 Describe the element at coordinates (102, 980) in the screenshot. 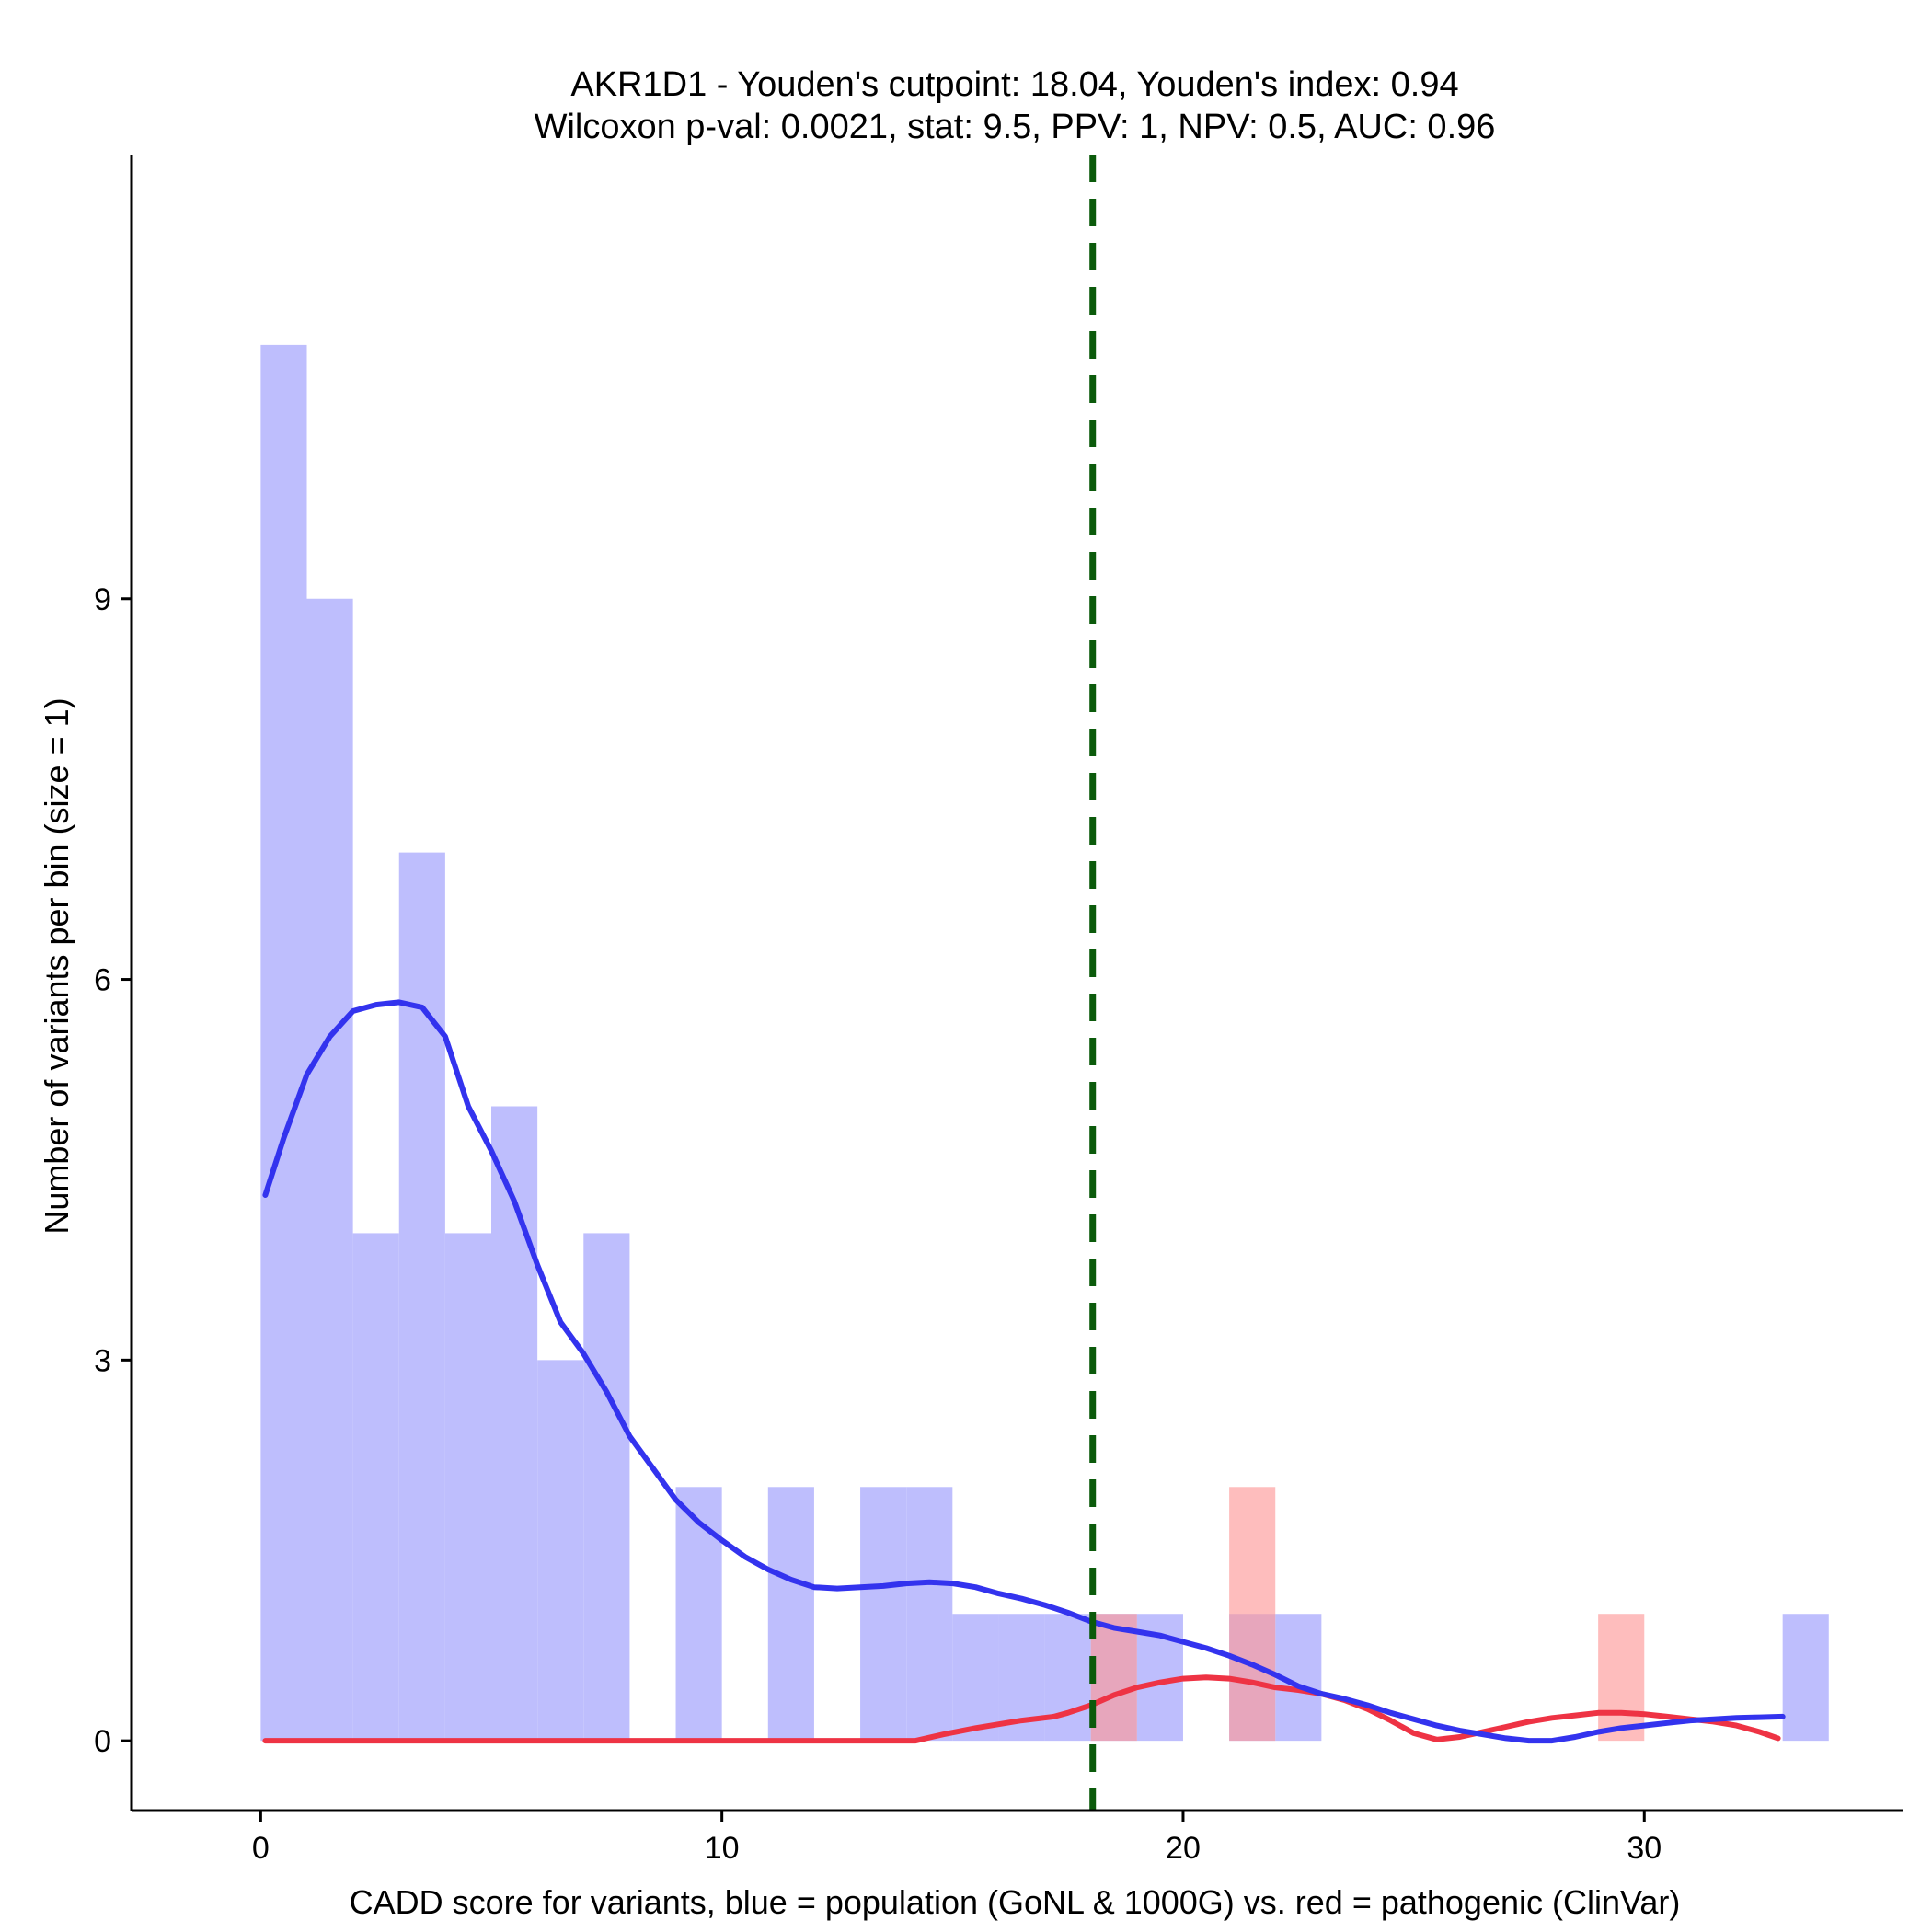

I see `y-tick-label: 6` at that location.